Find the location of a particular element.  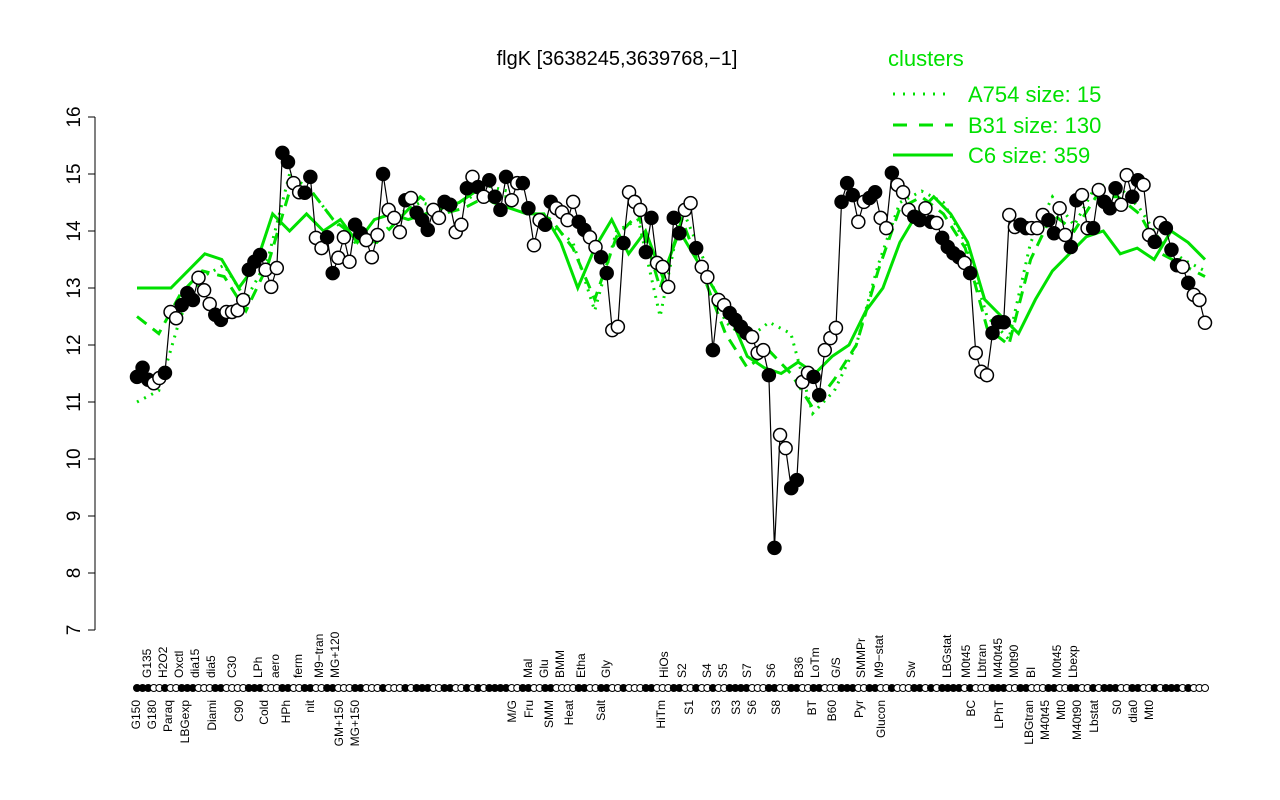

x-tick-label: C30 is located at coordinates (232, 667).